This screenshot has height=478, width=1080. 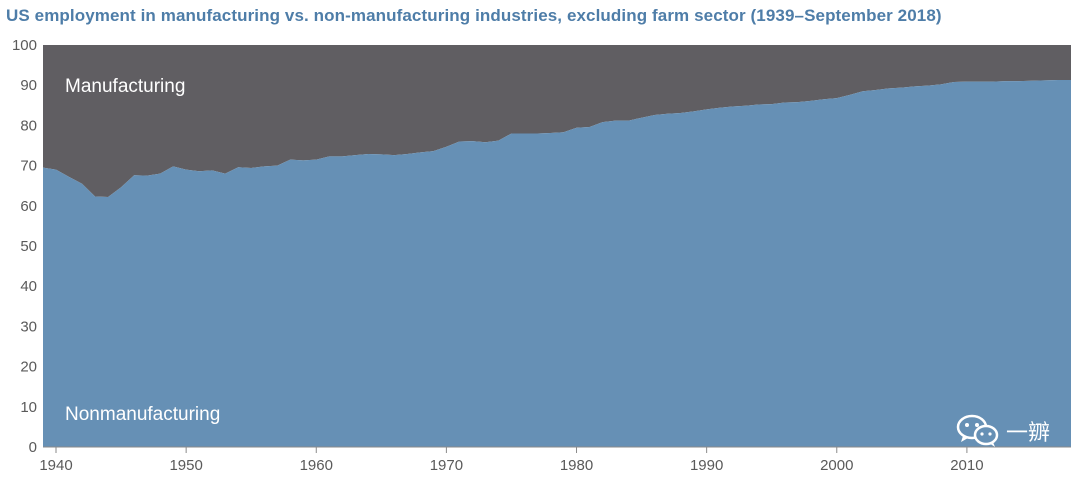 I want to click on watermark-text: 一辧, so click(x=1027, y=432).